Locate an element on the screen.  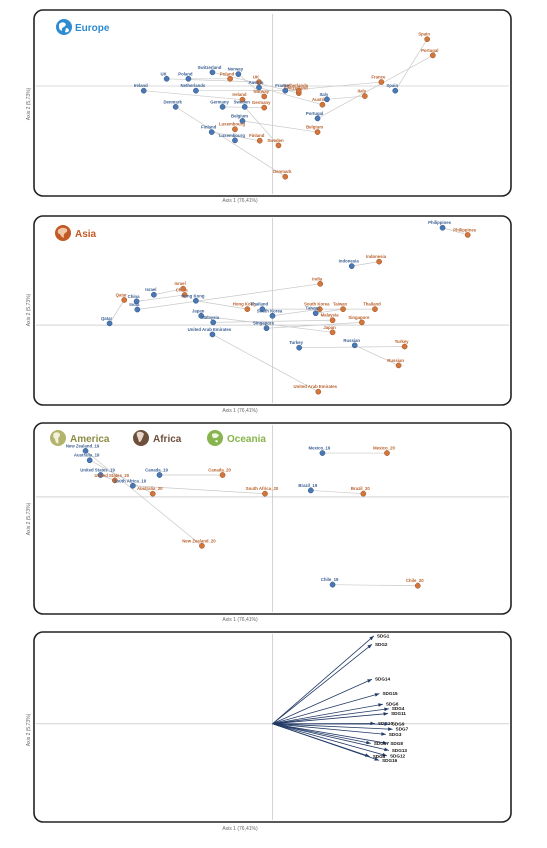
asia-point-indonesia-2019 is located at coordinates (351, 266).